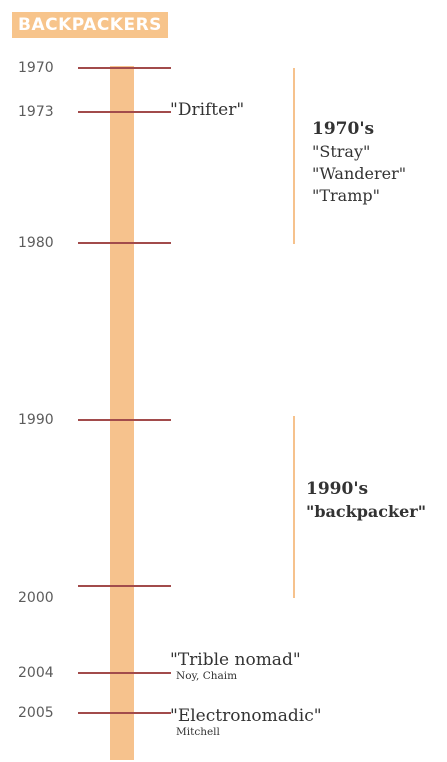  I want to click on era-bracket-1990s, so click(294, 507).